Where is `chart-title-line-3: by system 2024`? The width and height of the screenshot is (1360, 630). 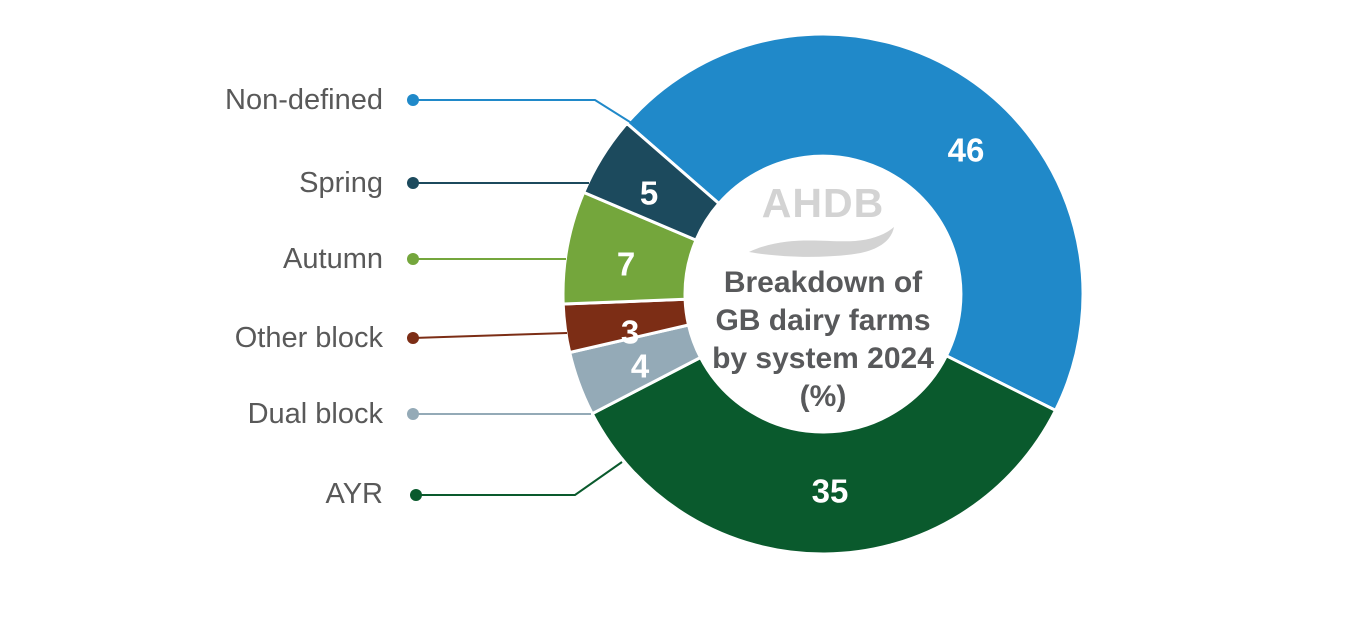 chart-title-line-3: by system 2024 is located at coordinates (823, 358).